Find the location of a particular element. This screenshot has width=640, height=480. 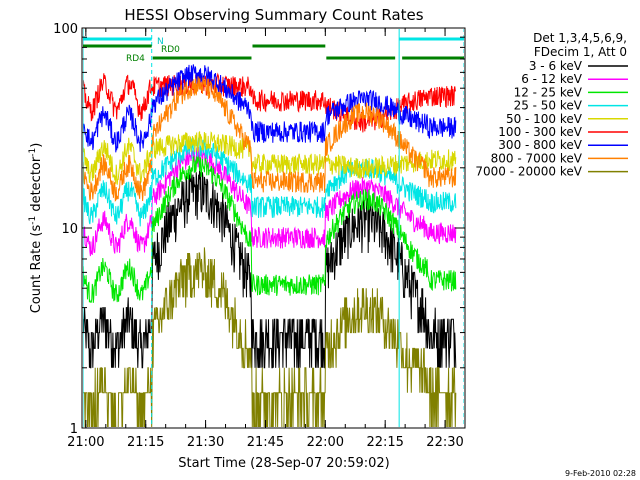

legend-label-2: 12 - 25 keV is located at coordinates (548, 92).